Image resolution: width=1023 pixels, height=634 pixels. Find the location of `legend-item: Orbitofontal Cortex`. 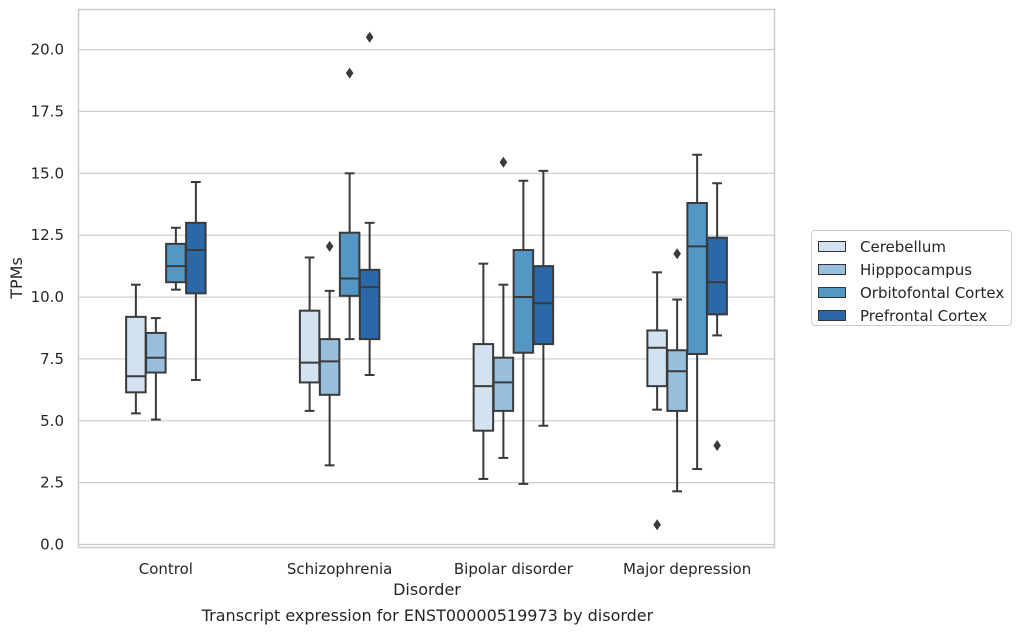

legend-item: Orbitofontal Cortex is located at coordinates (914, 292).